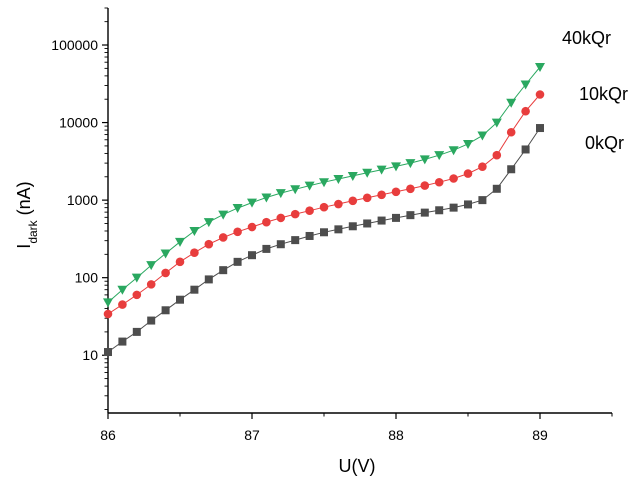  I want to click on y-tick-label: 10000, so click(78, 123).